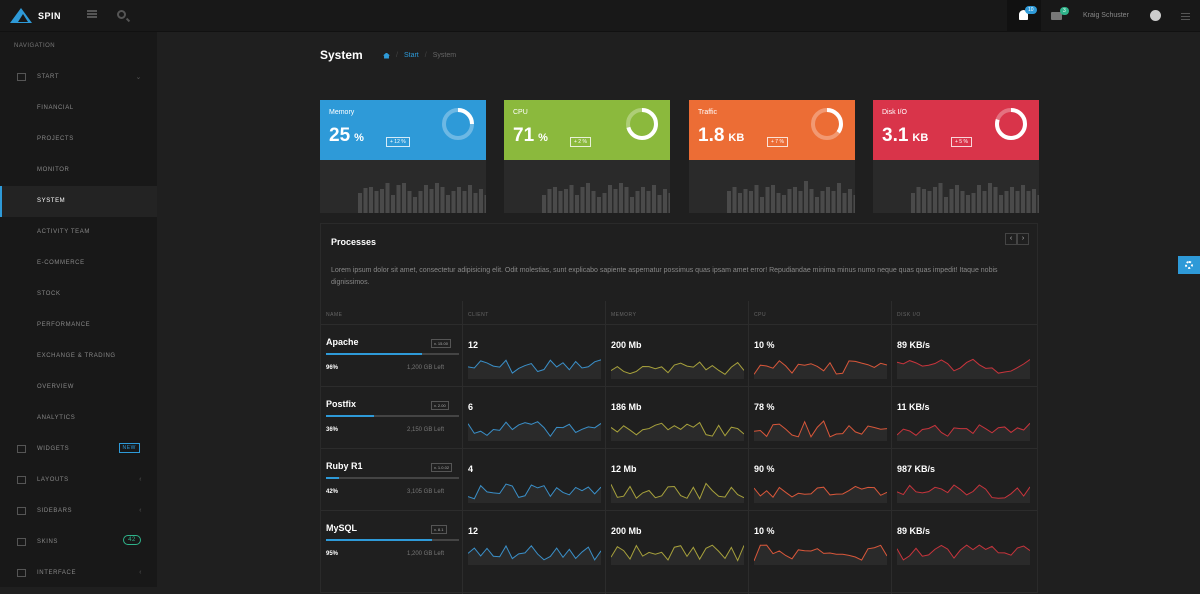 The width and height of the screenshot is (1200, 594). Describe the element at coordinates (55, 511) in the screenshot. I see `sidebar-item-label: SIDEBARS` at that location.